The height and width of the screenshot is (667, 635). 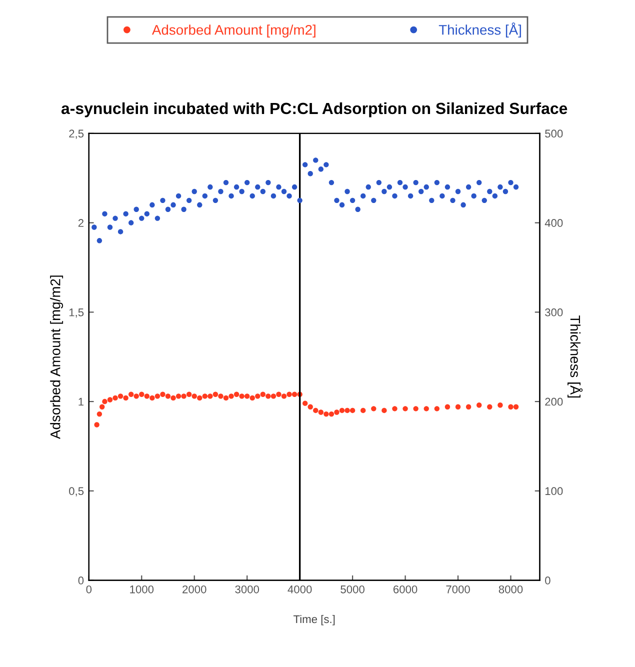 What do you see at coordinates (76, 313) in the screenshot?
I see `y-tick-label: 1,5` at bounding box center [76, 313].